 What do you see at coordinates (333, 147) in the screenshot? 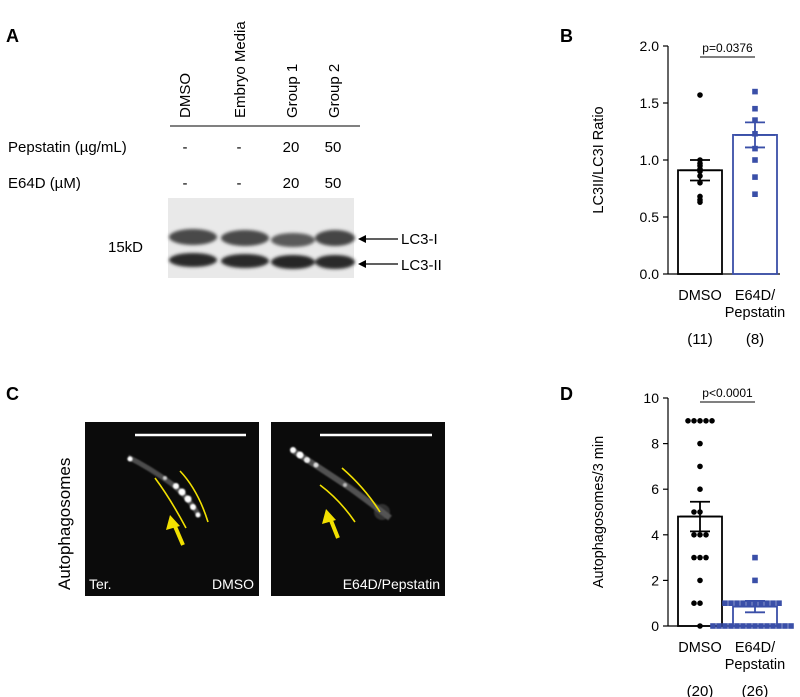
I see `row-pepstatin-value: 50` at bounding box center [333, 147].